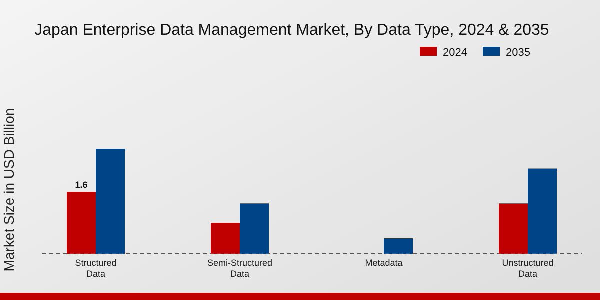  I want to click on x-tick-label: Metadata, so click(384, 263).